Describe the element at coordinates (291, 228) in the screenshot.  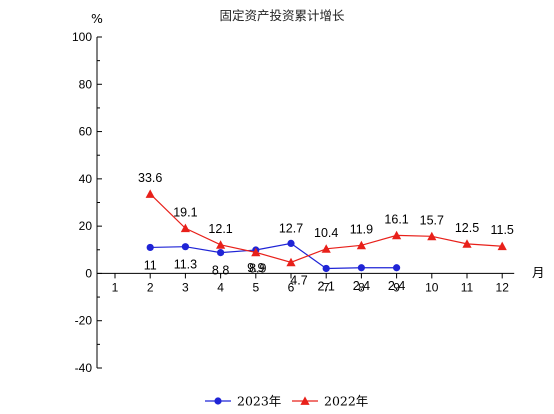
I see `data-label: 12.7` at that location.